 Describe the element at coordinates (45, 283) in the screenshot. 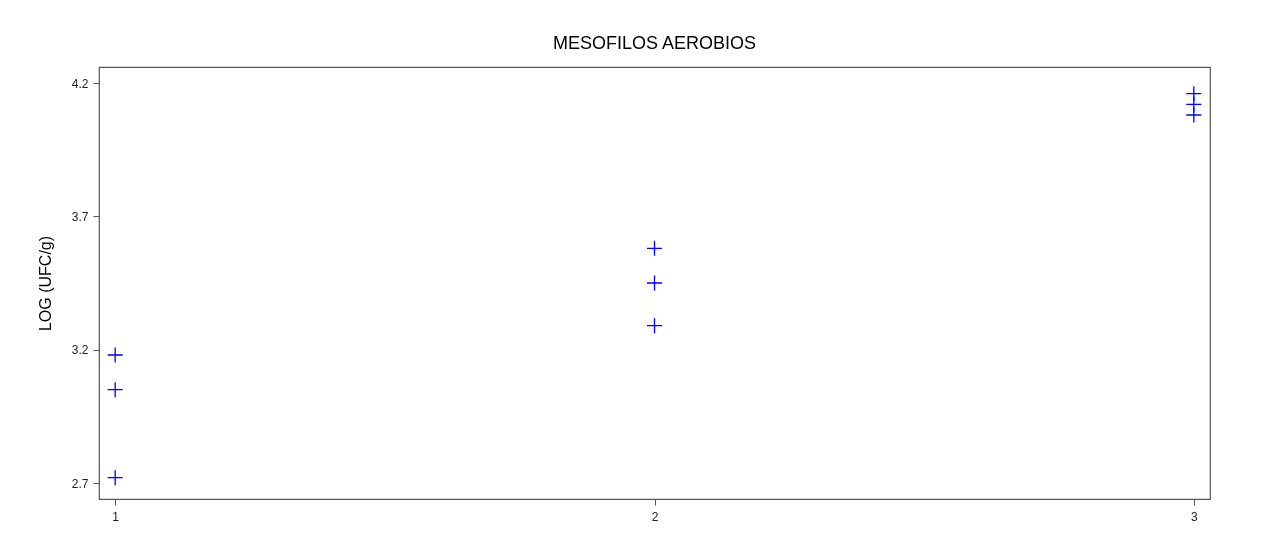

I see `y-axis-title: LOG (UFC/g)` at that location.